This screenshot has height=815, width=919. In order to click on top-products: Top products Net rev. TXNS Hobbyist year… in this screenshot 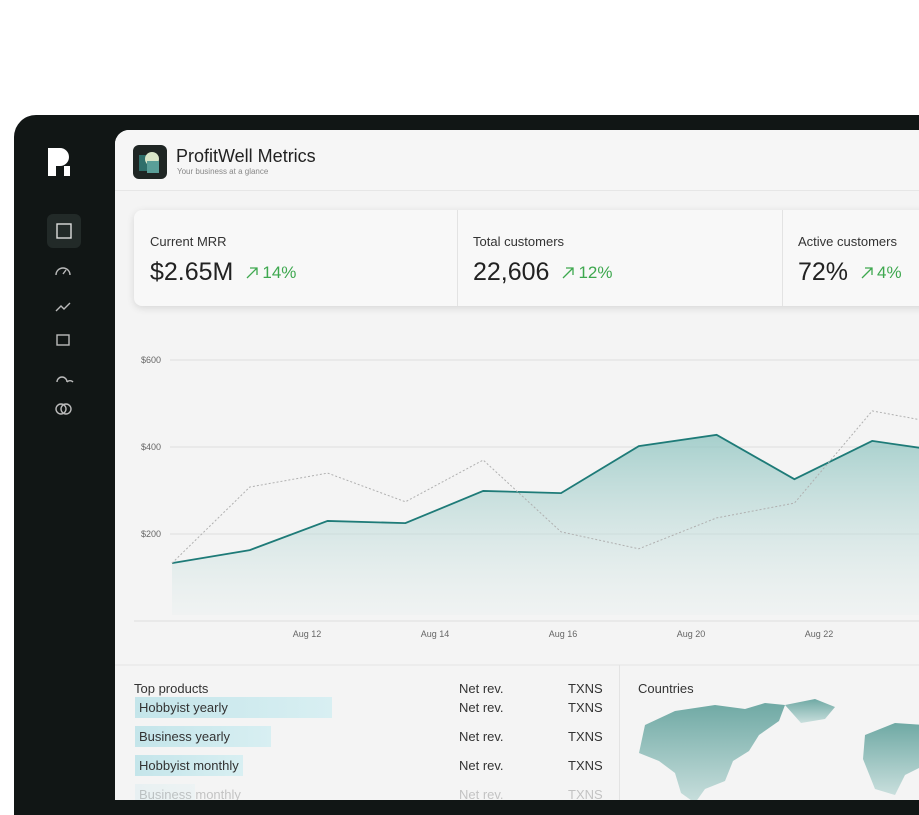, I will do `click(374, 740)`.